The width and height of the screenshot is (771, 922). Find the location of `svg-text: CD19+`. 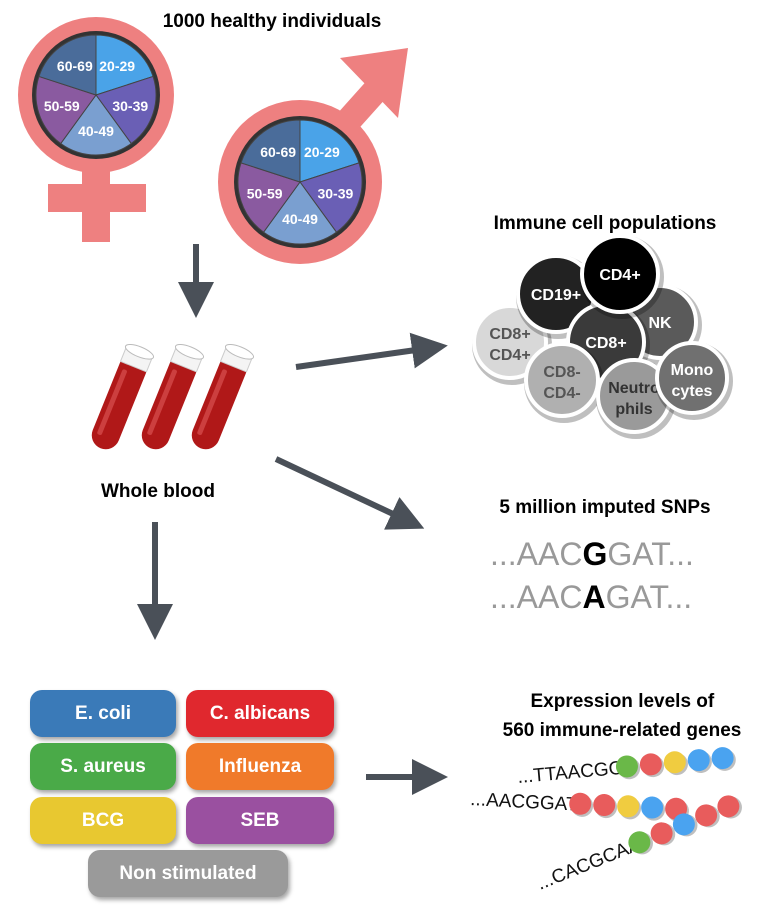

svg-text: CD19+ is located at coordinates (556, 295).